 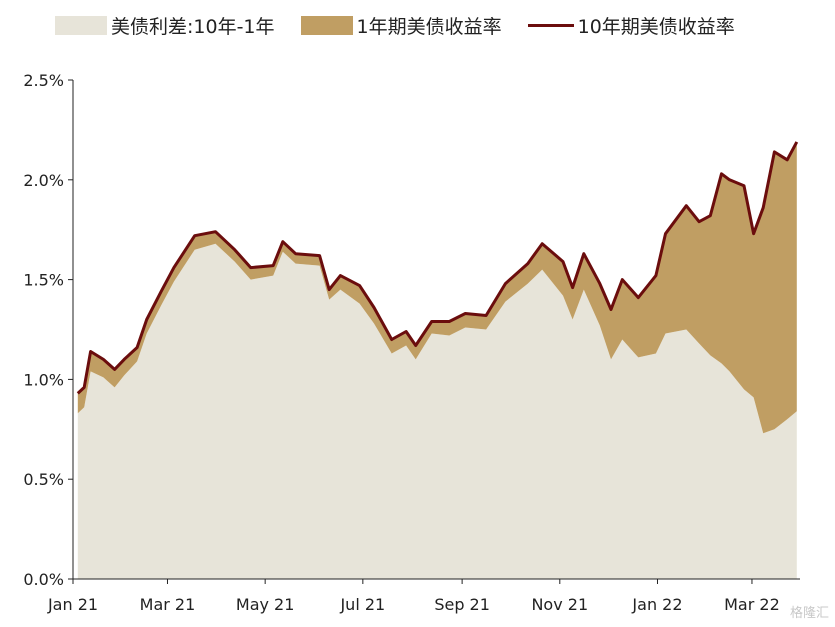 I want to click on y-tick-label: 0.5%, so click(x=43, y=479).